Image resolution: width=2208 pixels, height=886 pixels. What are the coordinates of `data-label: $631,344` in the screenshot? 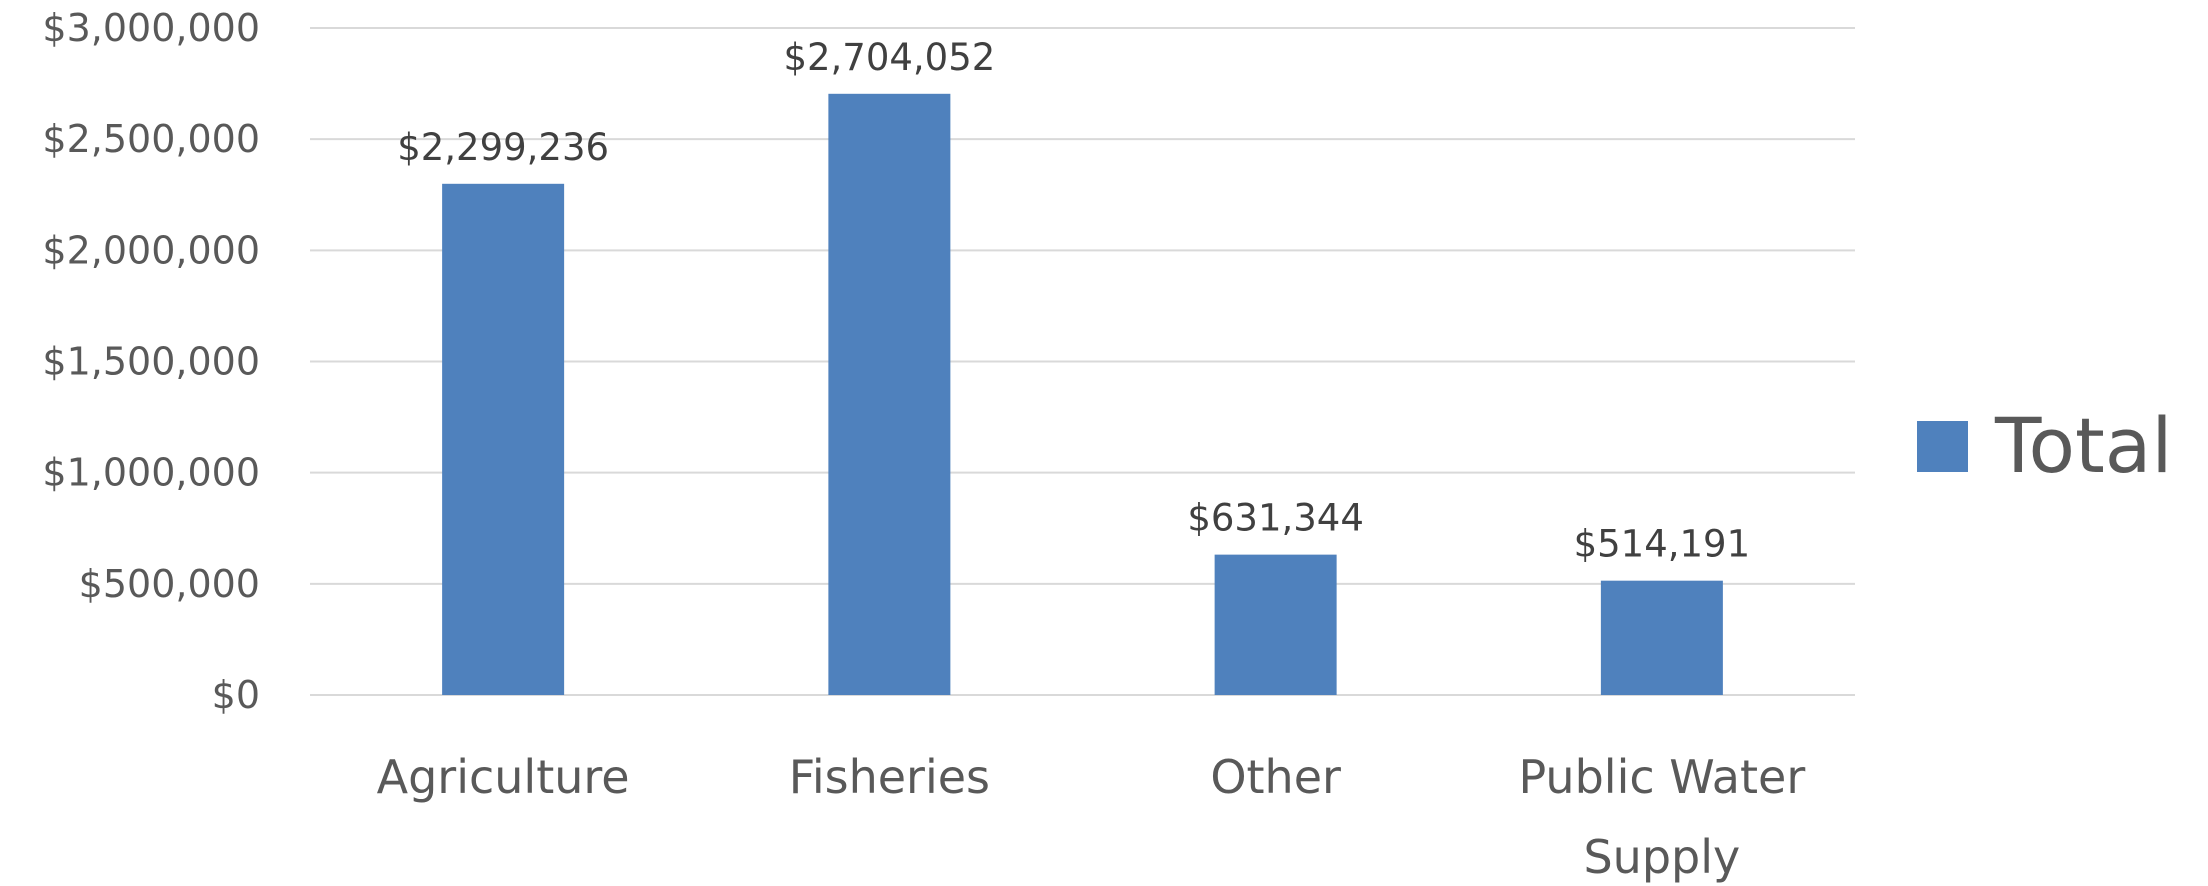 It's located at (1275, 518).